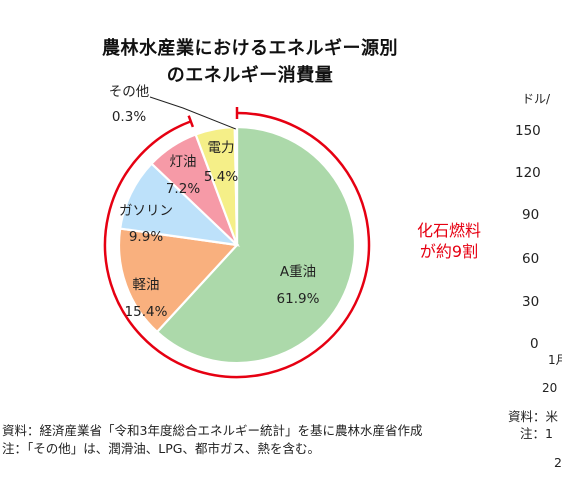 This screenshot has height=483, width=562. I want to click on chart-title-line2: のエネルギー消費量, so click(250, 75).